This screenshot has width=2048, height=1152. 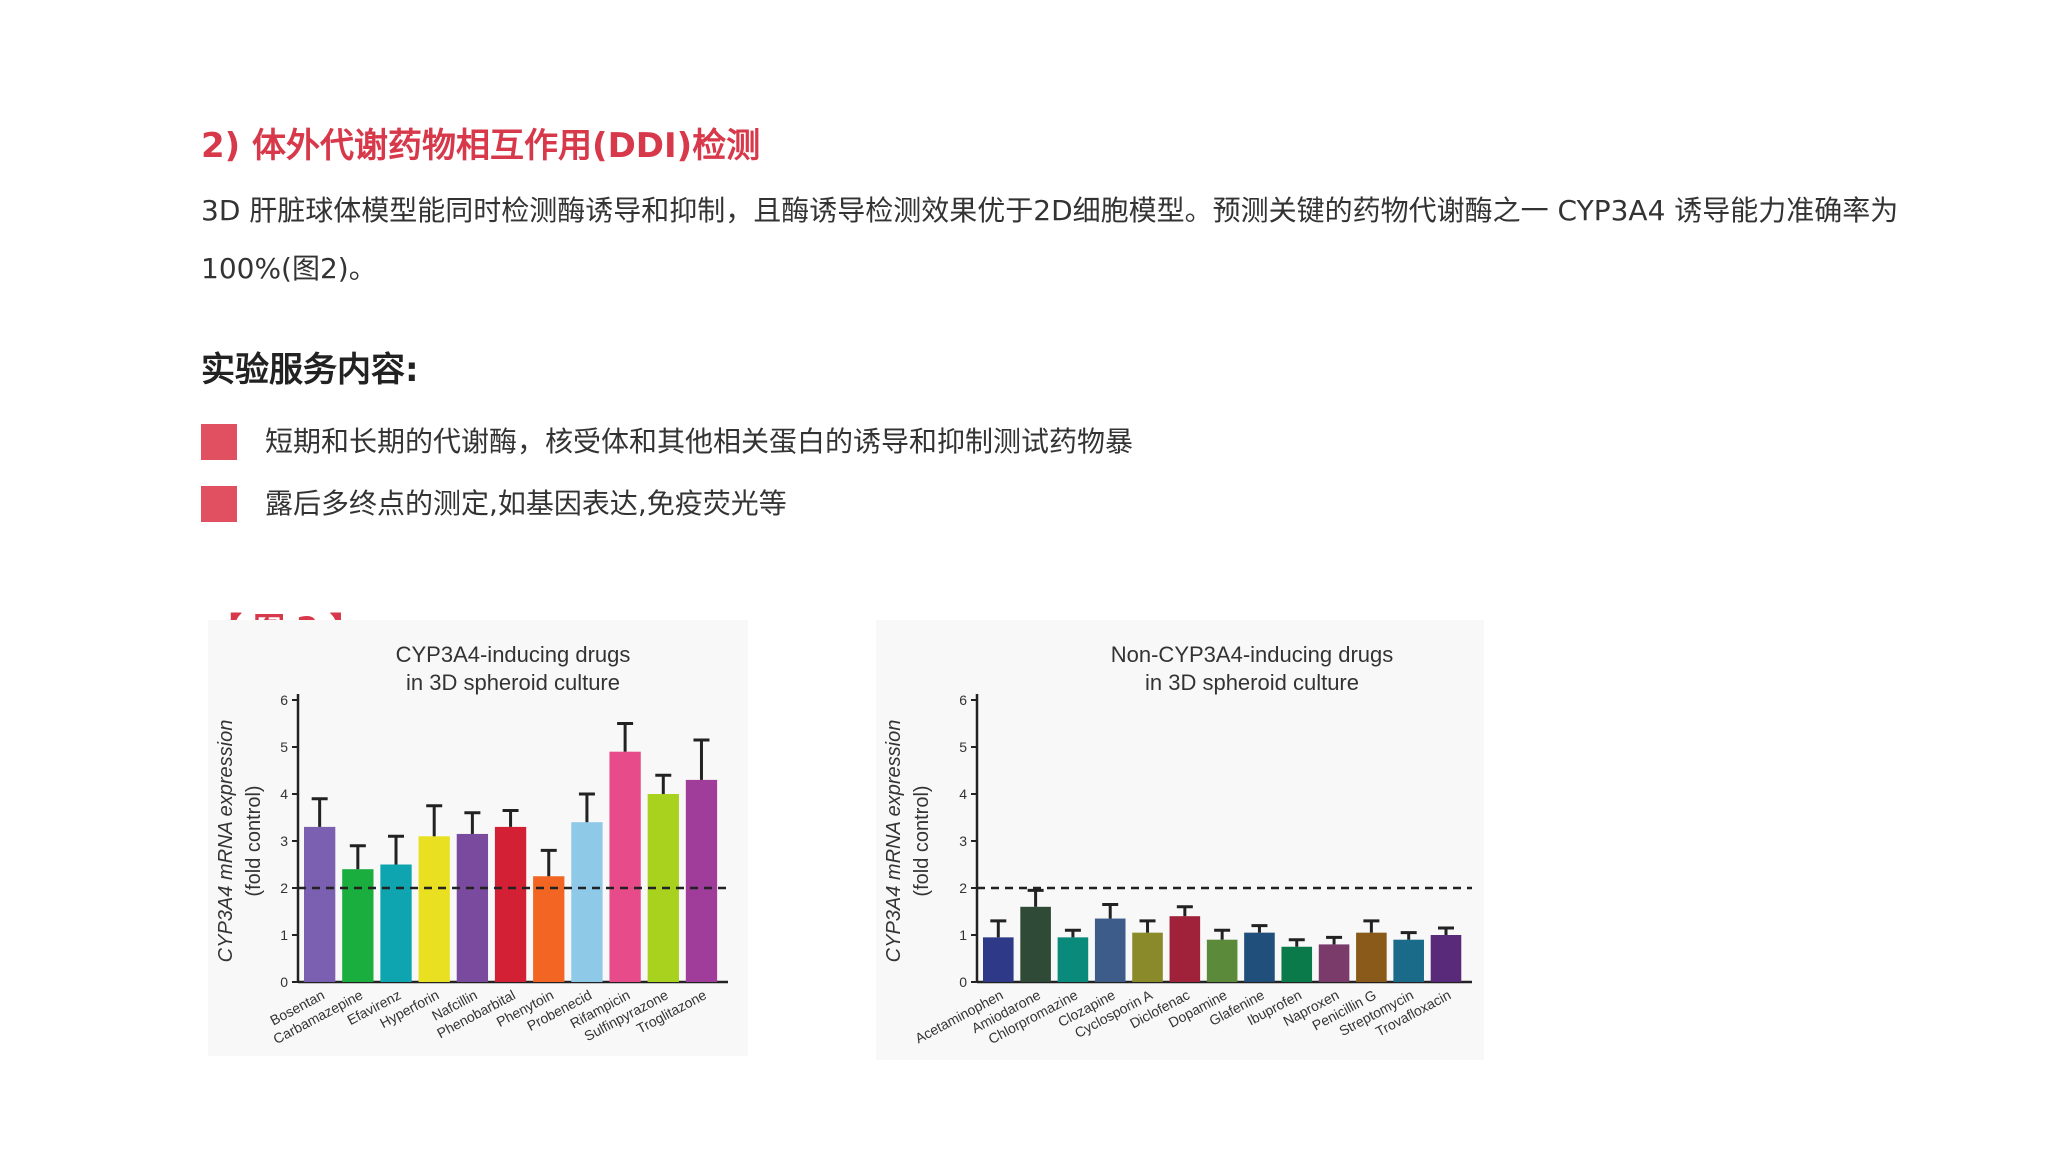 I want to click on section-title: 2) 体外代谢药物相互作用(DDI)检测, so click(x=481, y=146).